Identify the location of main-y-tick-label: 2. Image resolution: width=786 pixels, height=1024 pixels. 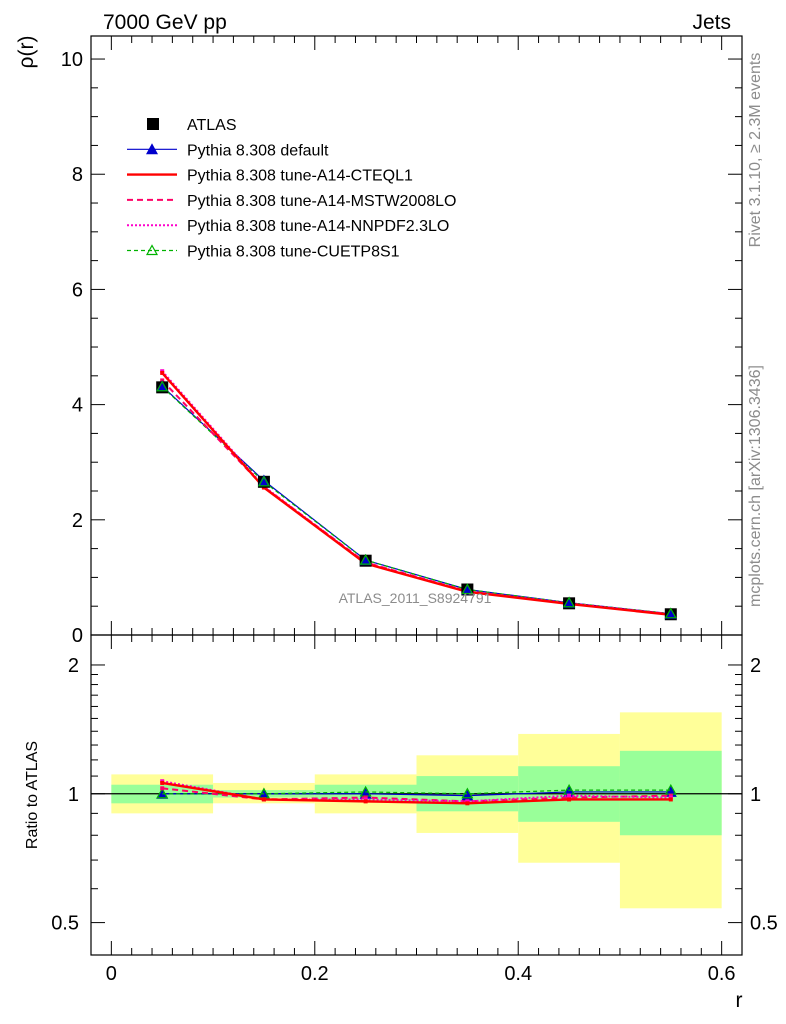
(77, 521).